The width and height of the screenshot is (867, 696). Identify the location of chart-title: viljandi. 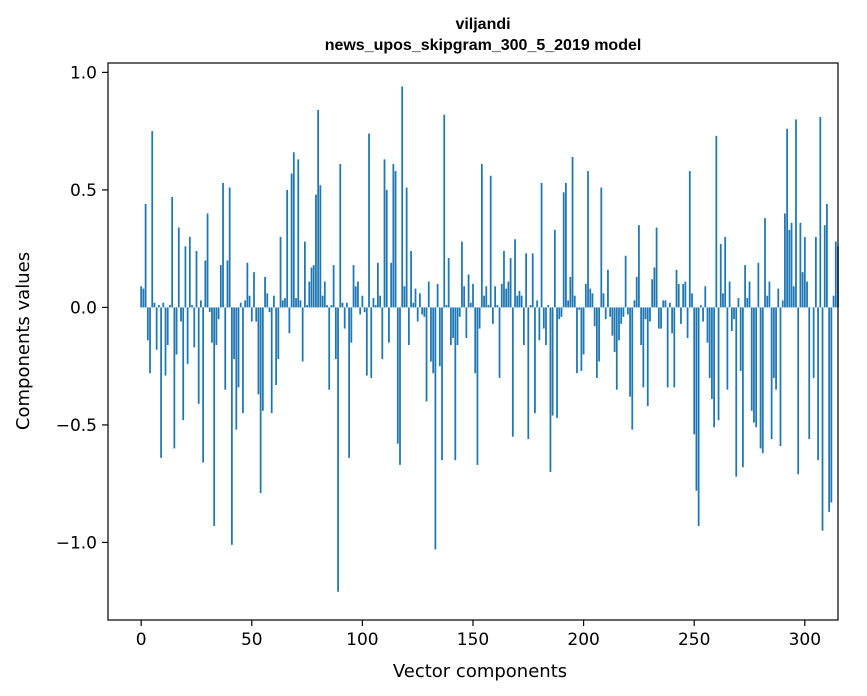
(482, 24).